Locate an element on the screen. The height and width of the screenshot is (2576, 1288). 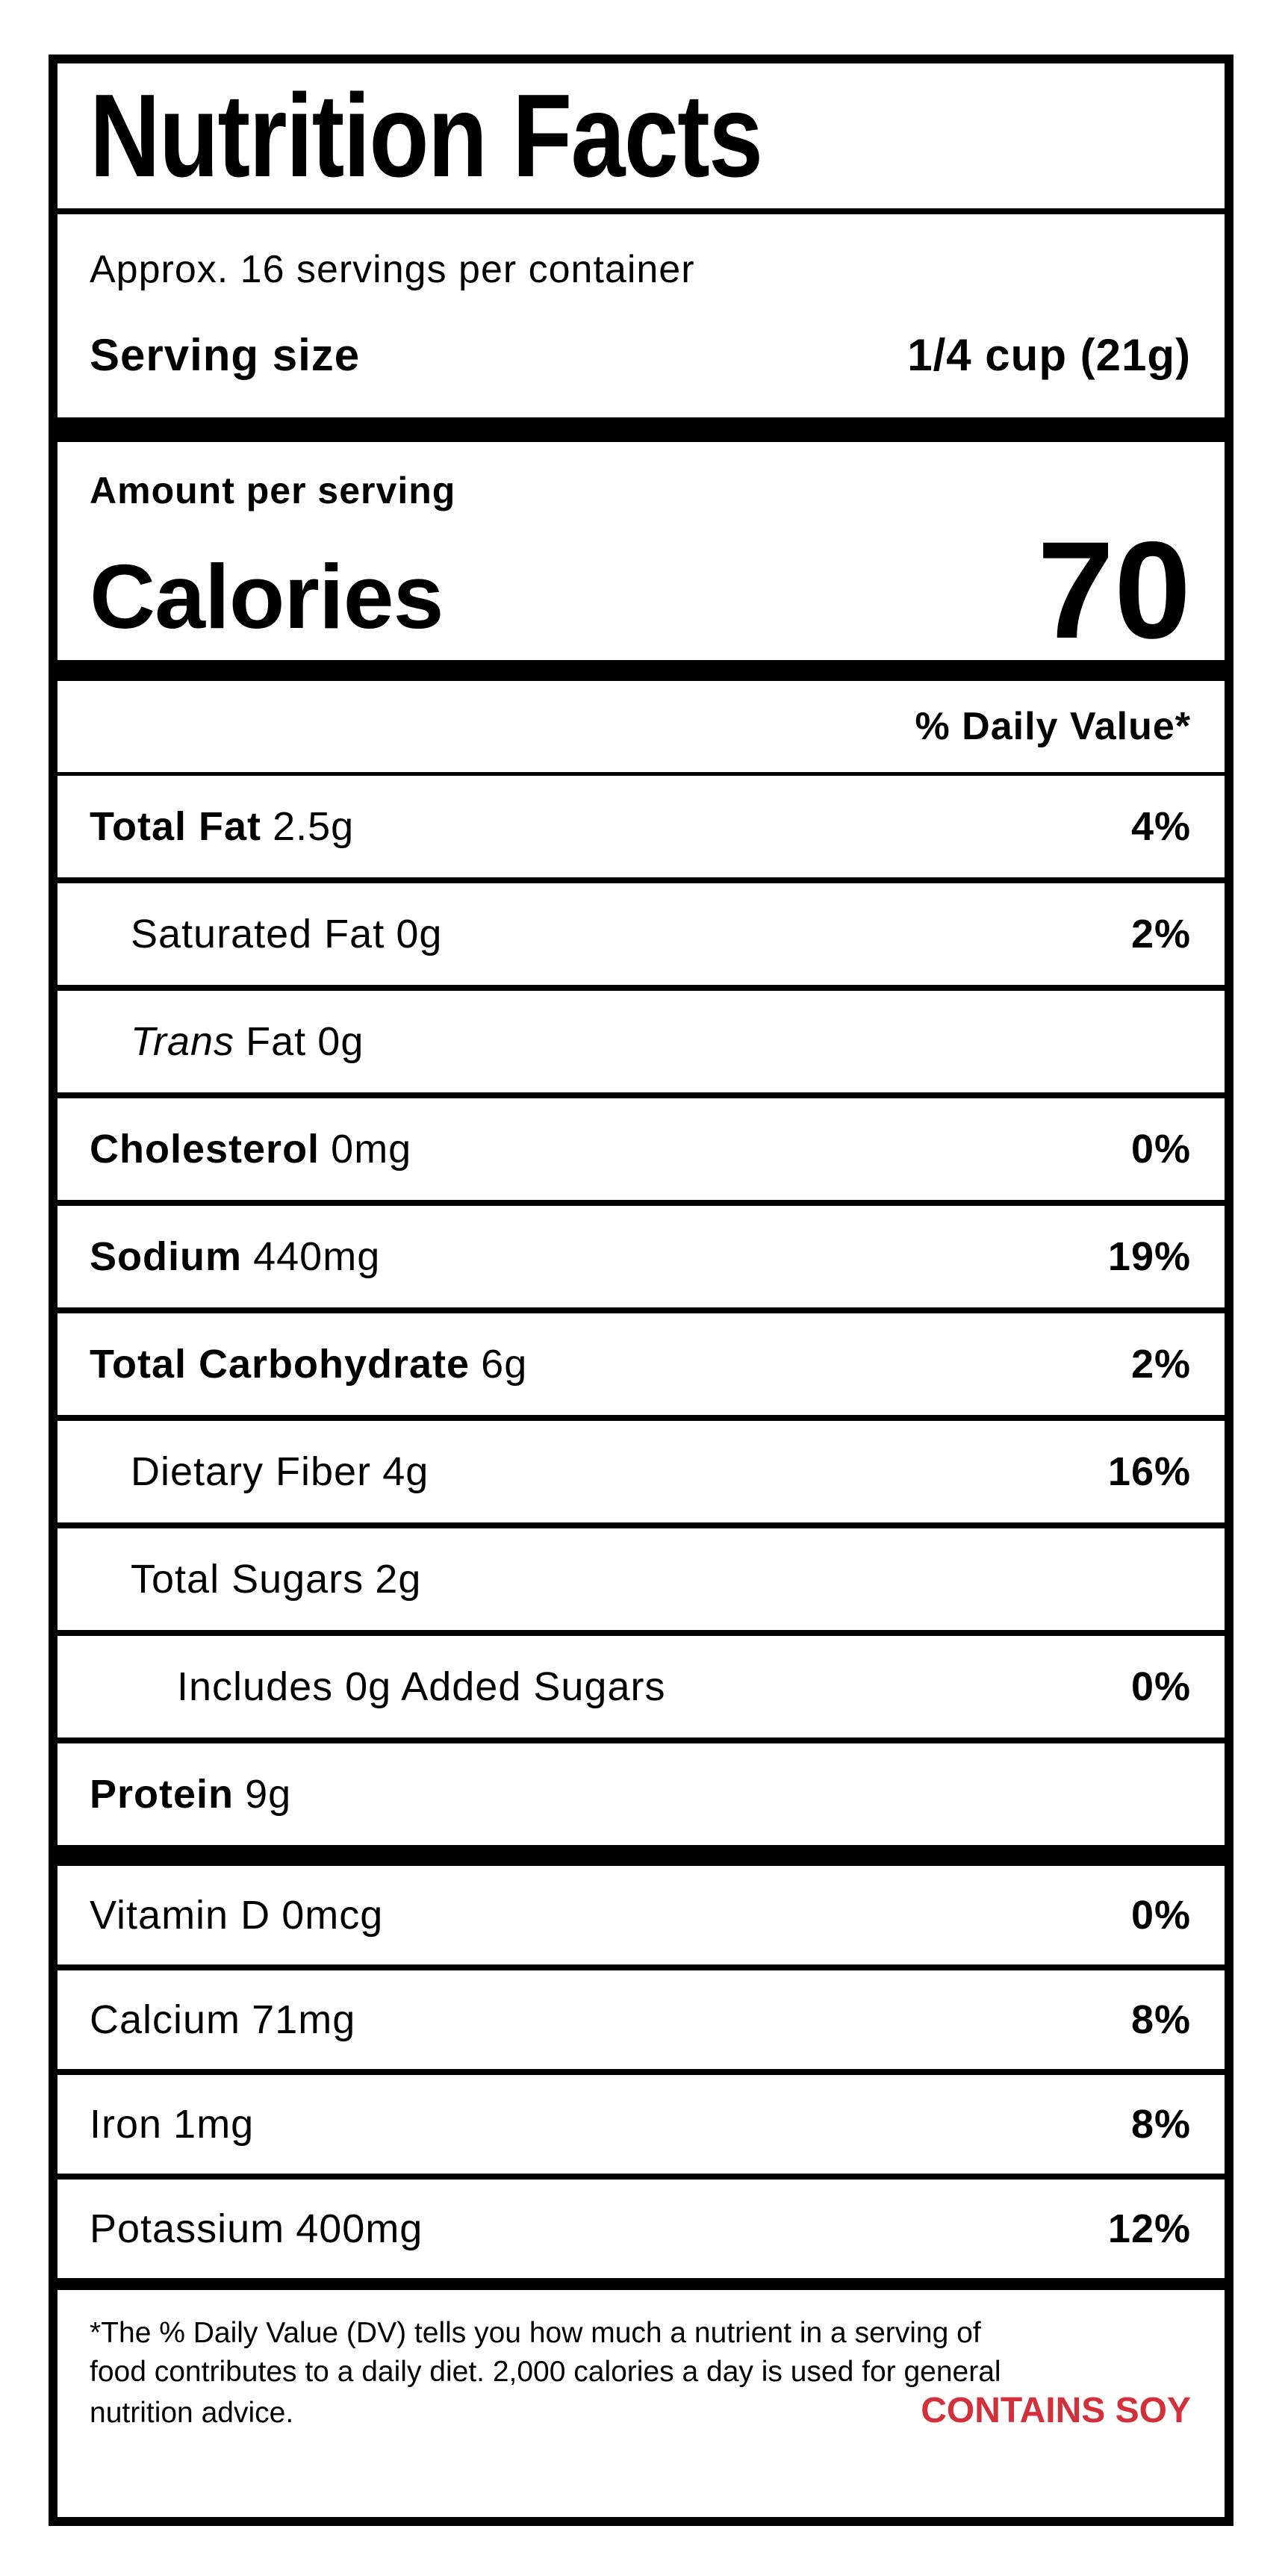
nutrient-name: Sodium is located at coordinates (166, 1256).